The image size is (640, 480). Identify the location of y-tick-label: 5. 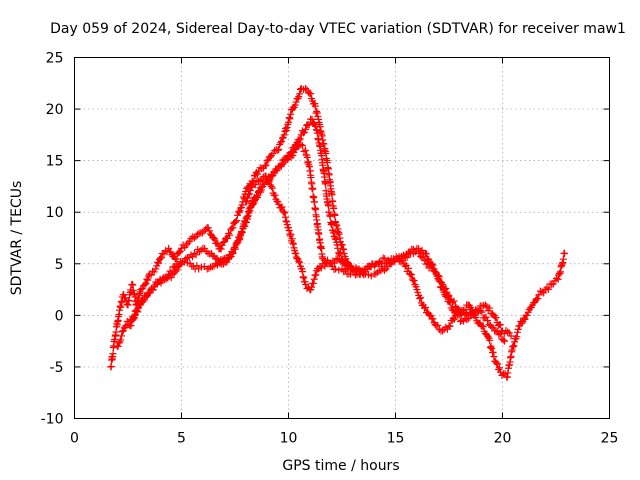
(59, 265).